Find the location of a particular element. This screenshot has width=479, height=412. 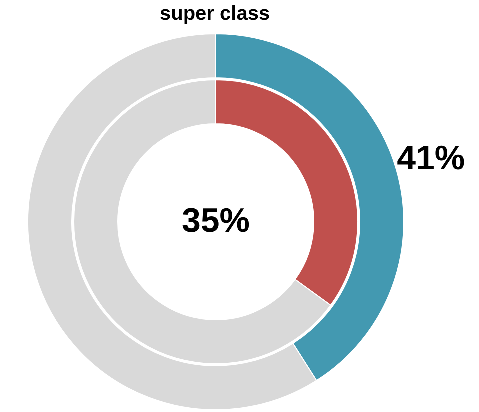

chart-title: super class is located at coordinates (215, 14).